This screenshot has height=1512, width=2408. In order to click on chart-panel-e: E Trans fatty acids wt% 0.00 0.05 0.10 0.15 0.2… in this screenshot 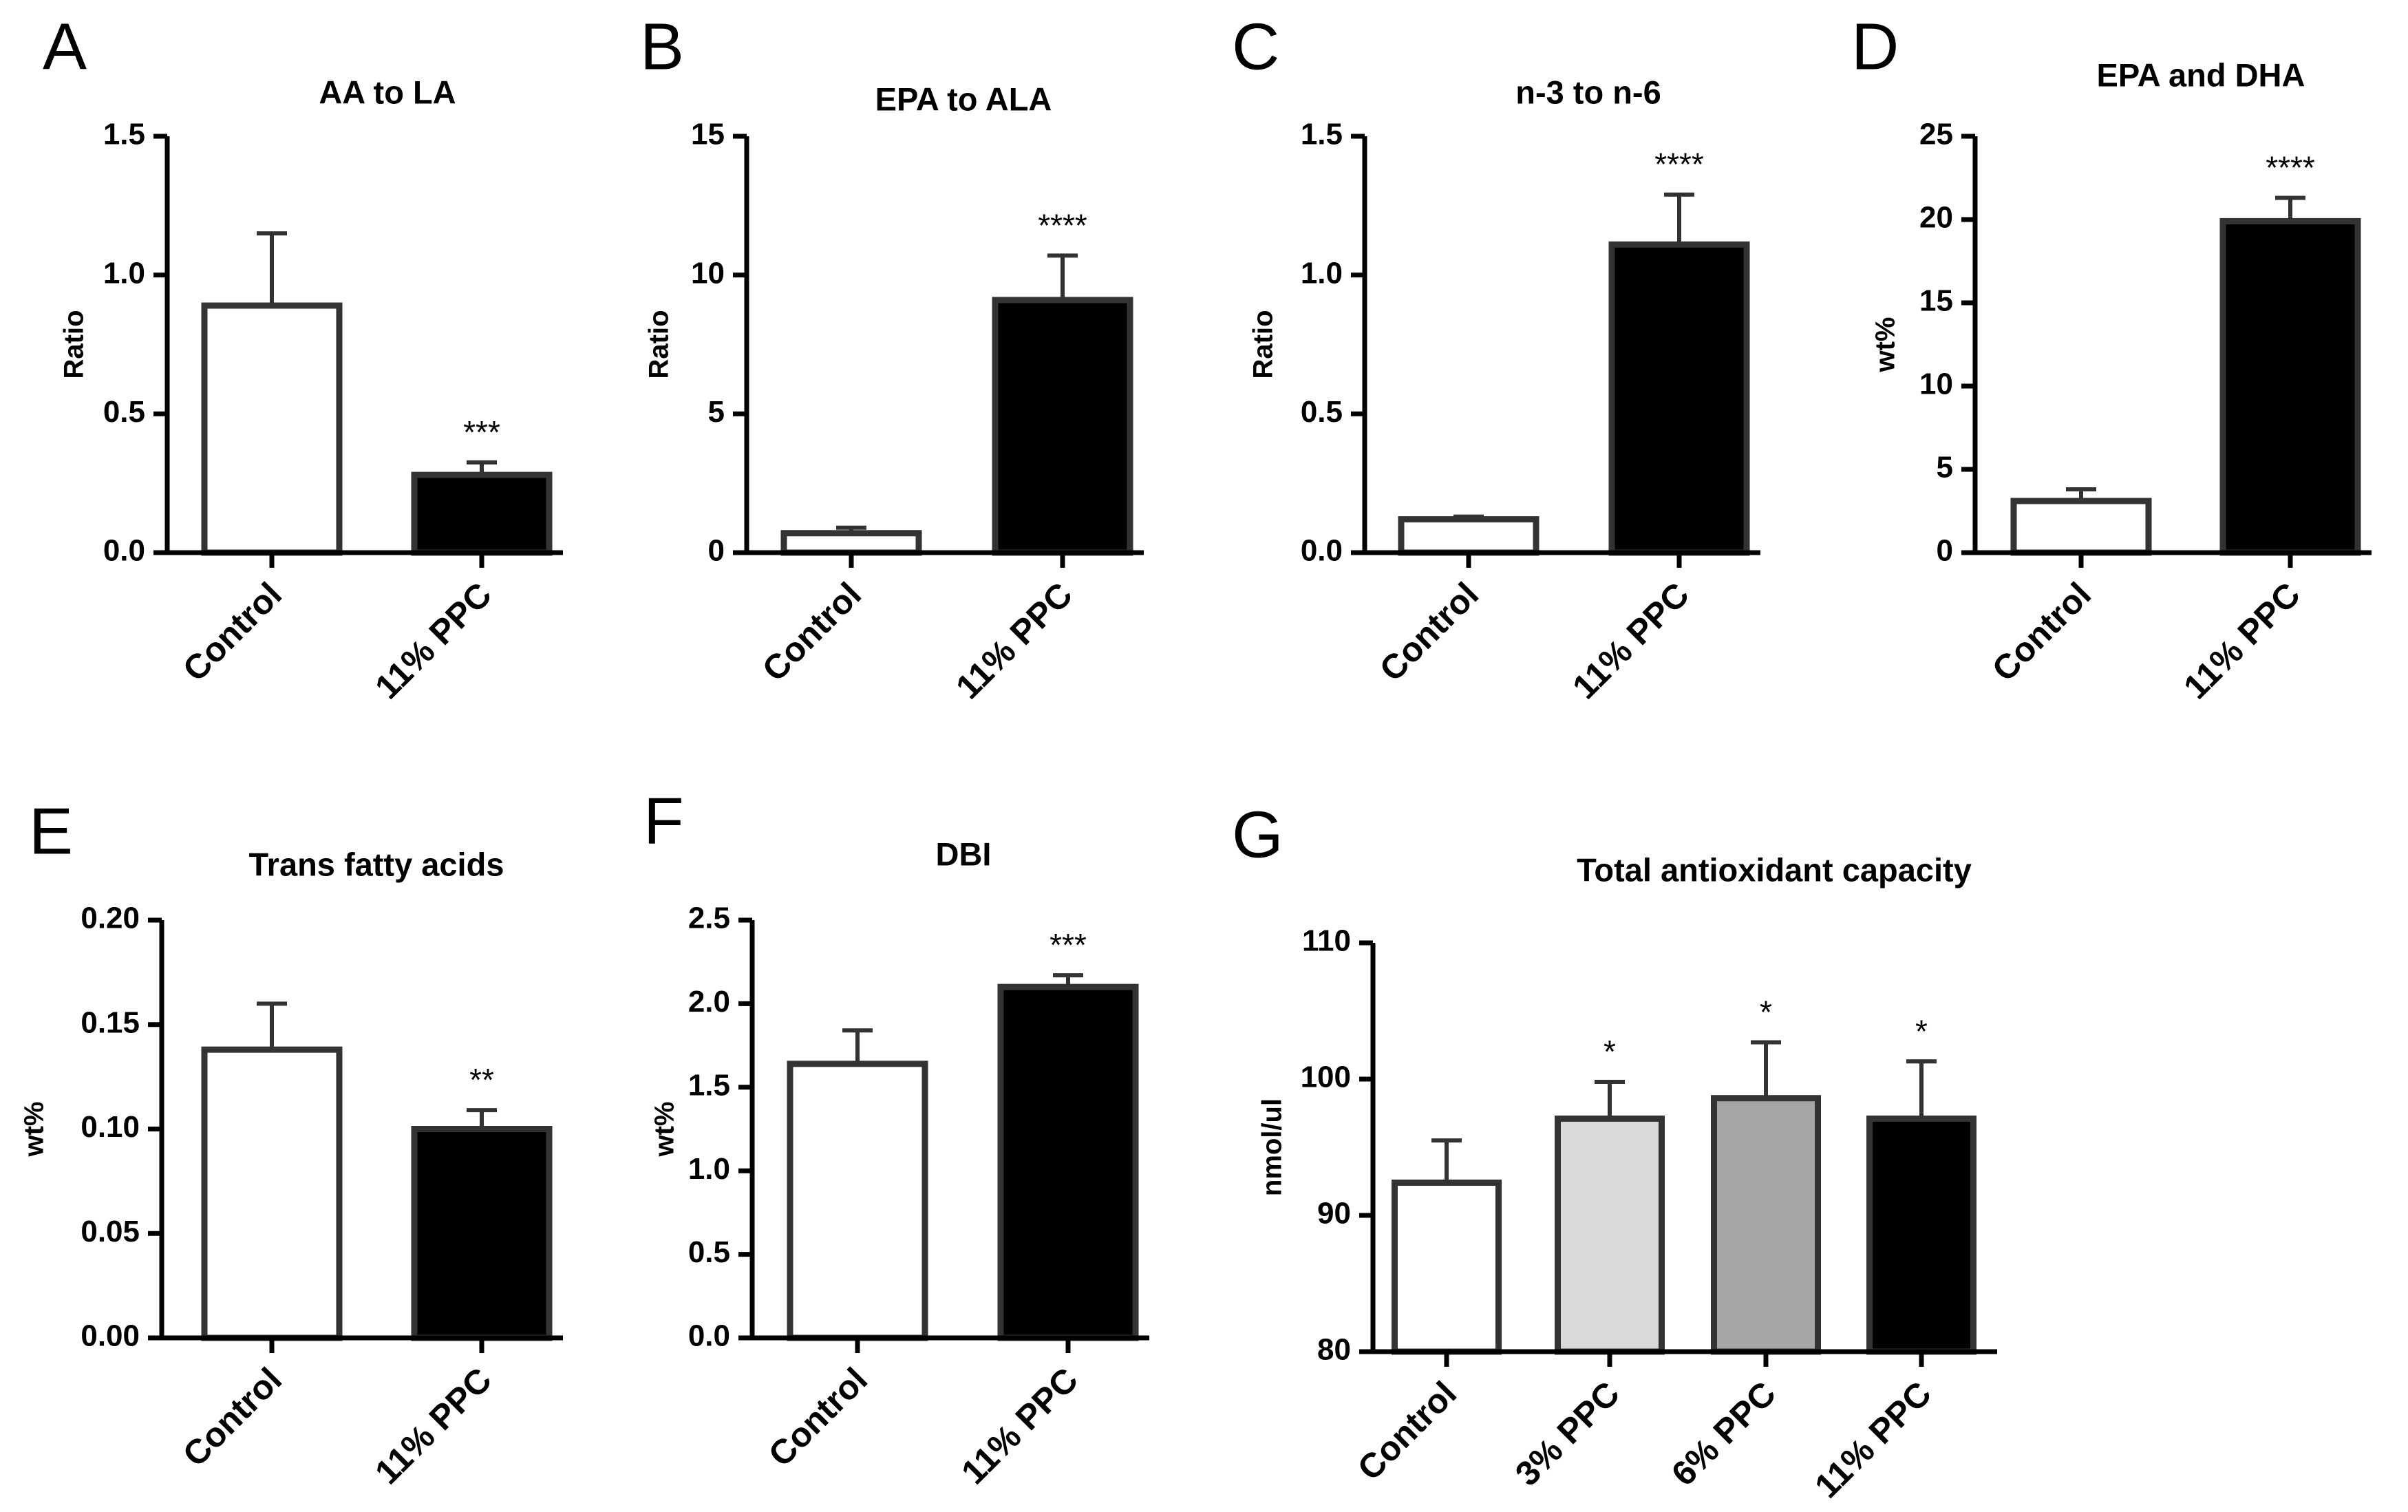, I will do `click(291, 1142)`.